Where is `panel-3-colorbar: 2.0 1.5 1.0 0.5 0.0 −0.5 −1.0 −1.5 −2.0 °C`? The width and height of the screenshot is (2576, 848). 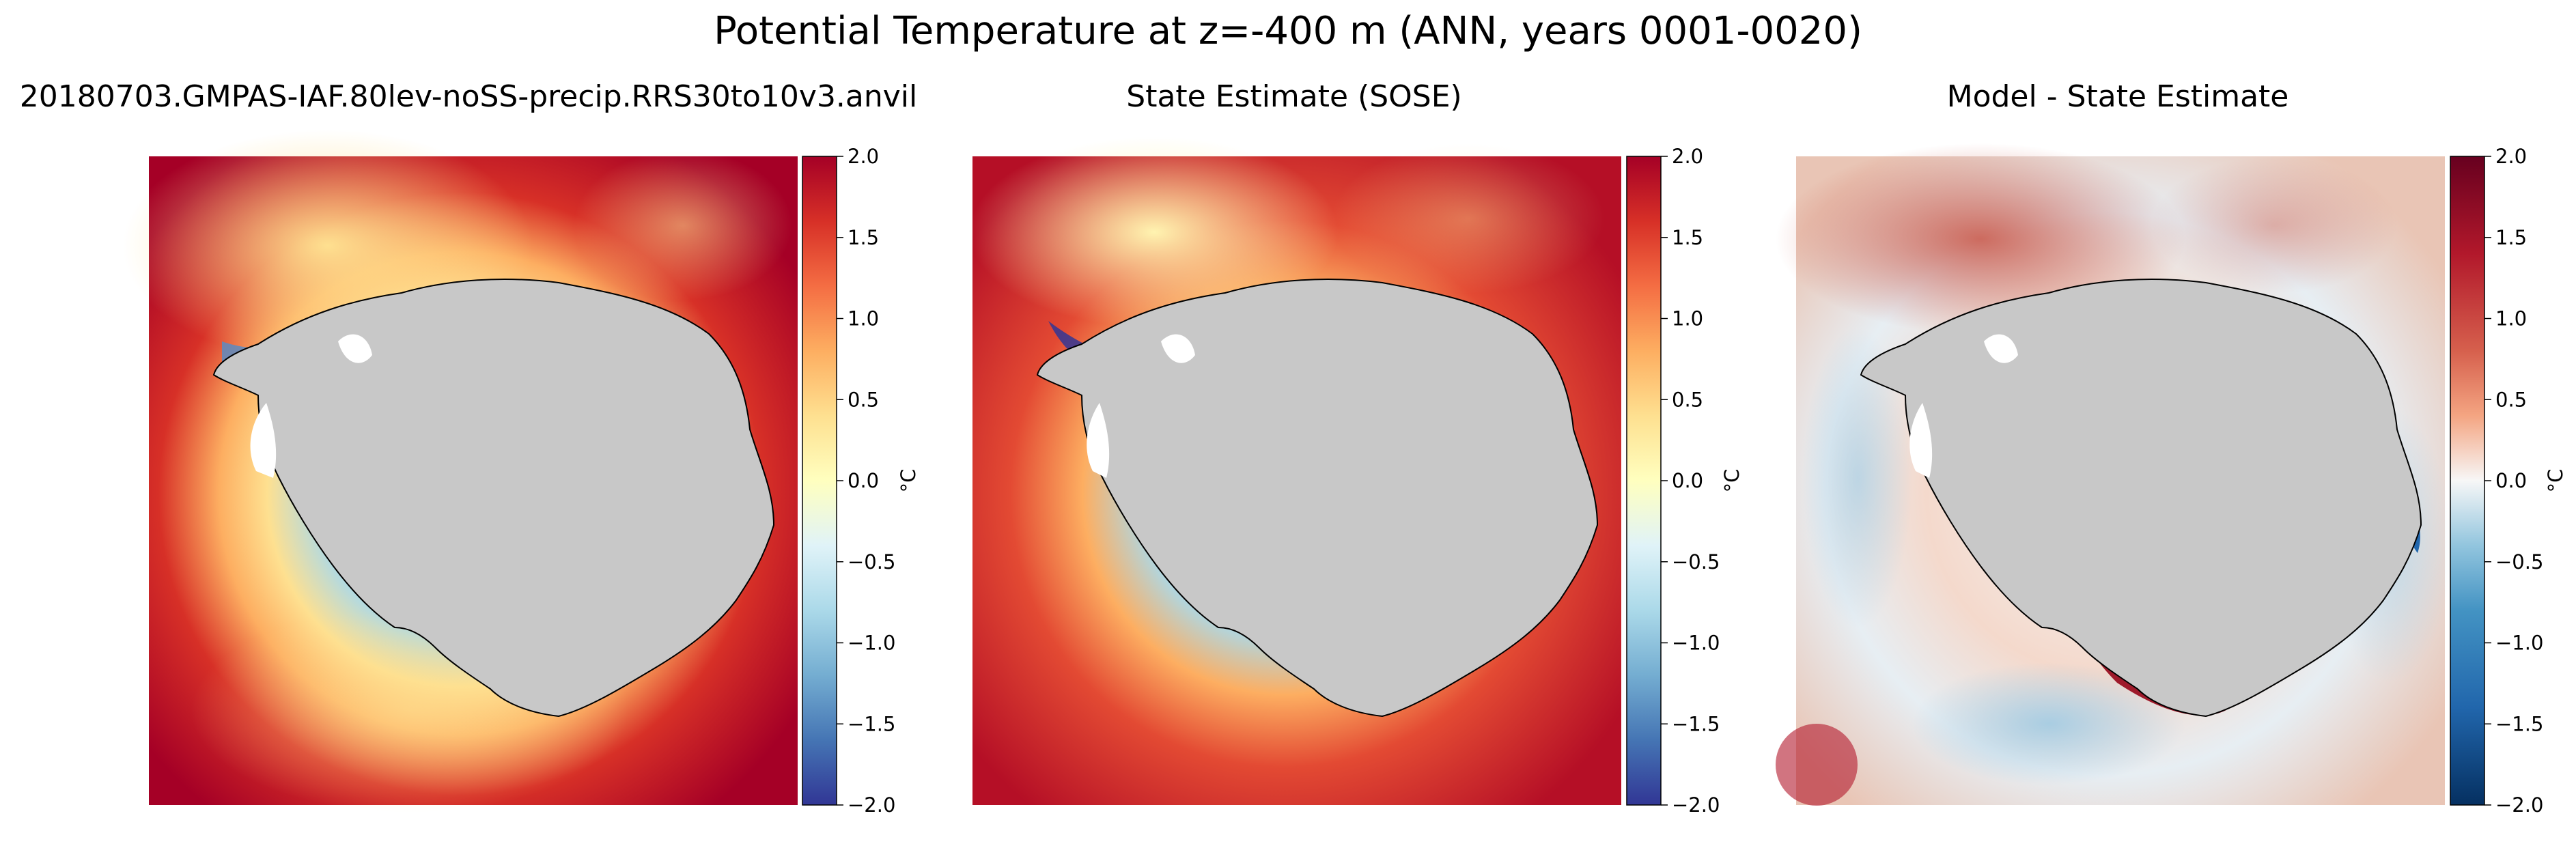
panel-3-colorbar: 2.0 1.5 1.0 0.5 0.0 −0.5 −1.0 −1.5 −2.0 °C is located at coordinates (2508, 481).